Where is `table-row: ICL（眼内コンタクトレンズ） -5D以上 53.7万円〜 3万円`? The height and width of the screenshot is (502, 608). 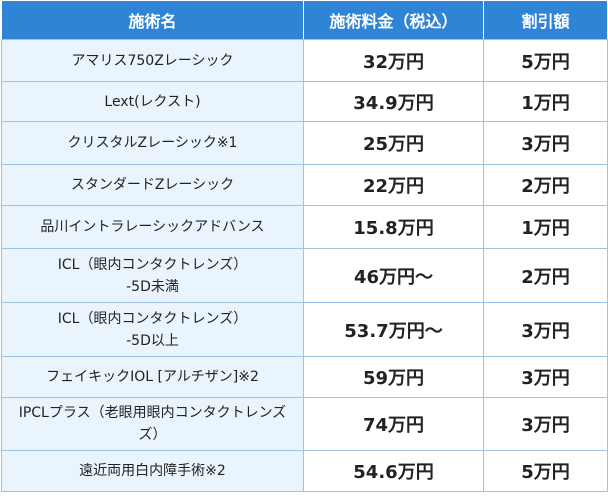 table-row: ICL（眼内コンタクトレンズ） -5D以上 53.7万円〜 3万円 is located at coordinates (304, 329).